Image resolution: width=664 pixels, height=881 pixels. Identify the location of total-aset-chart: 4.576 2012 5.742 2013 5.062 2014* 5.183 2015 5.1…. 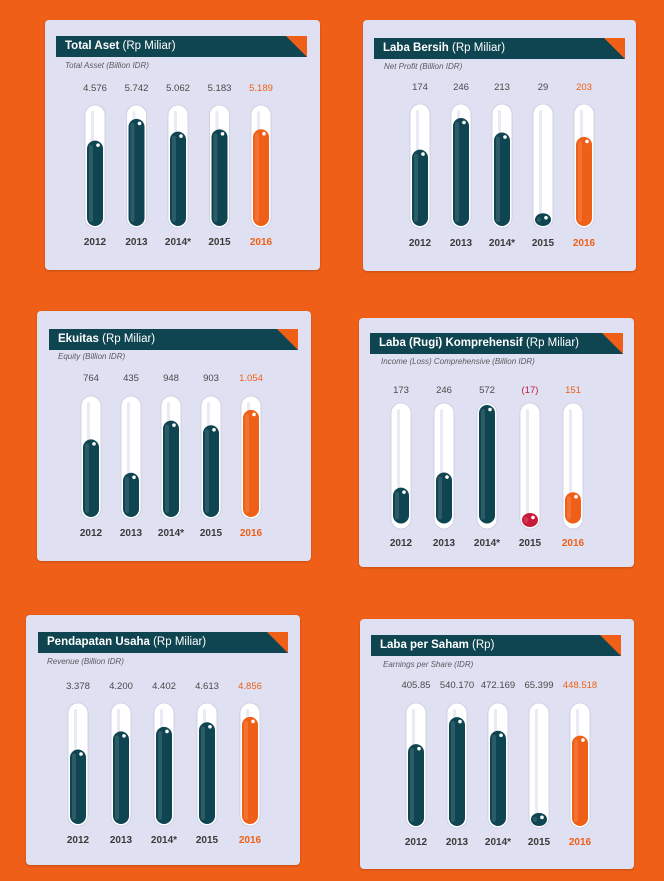
(178, 165).